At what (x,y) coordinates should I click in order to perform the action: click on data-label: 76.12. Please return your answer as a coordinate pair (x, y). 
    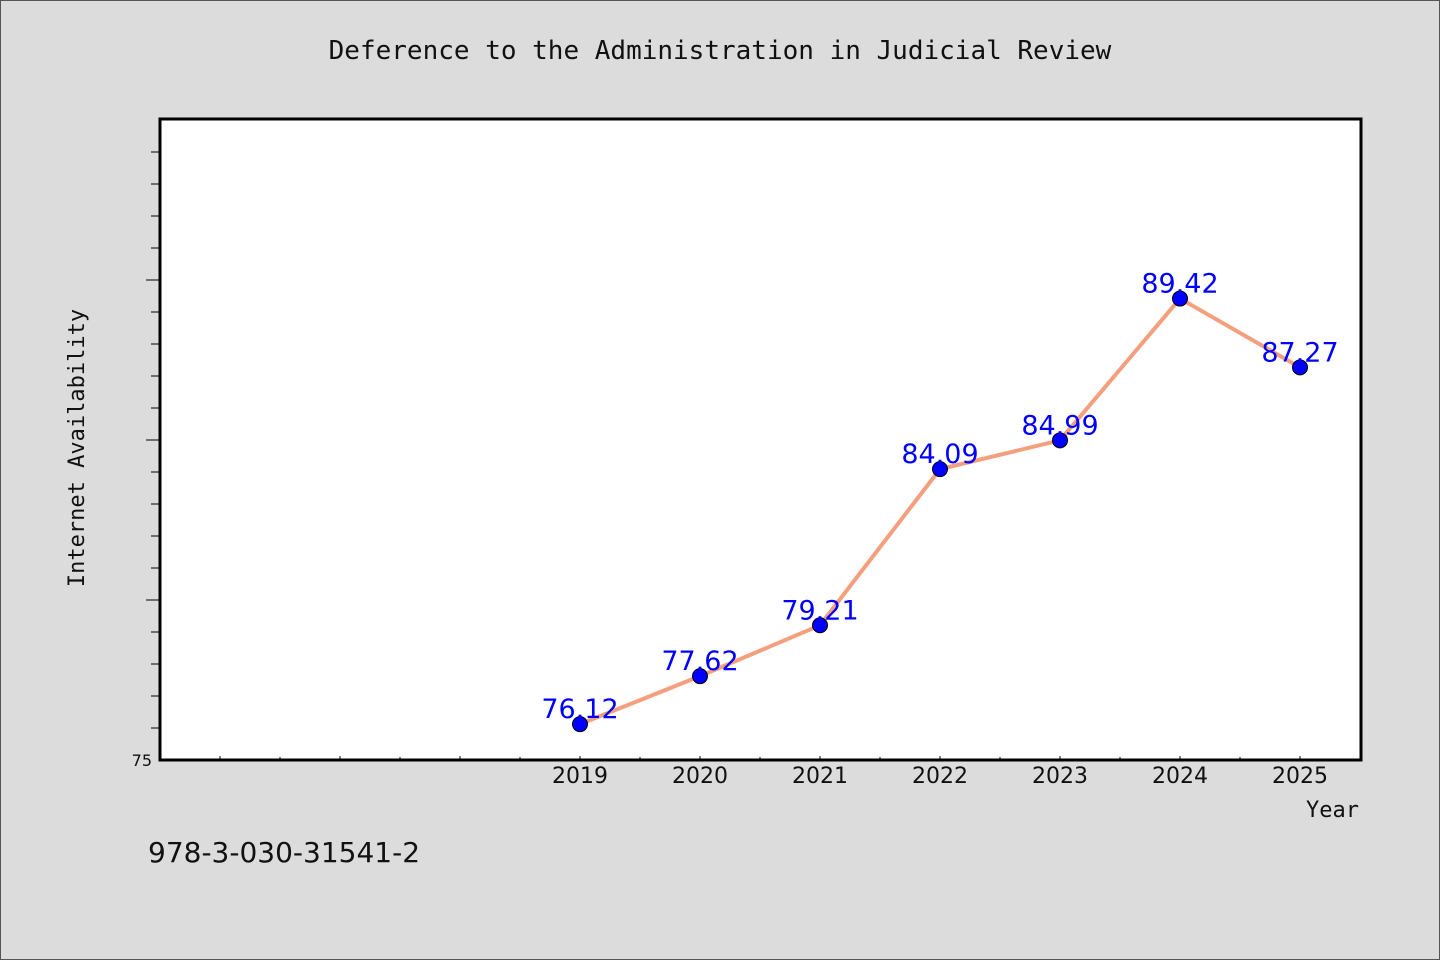
    Looking at the image, I should click on (579, 709).